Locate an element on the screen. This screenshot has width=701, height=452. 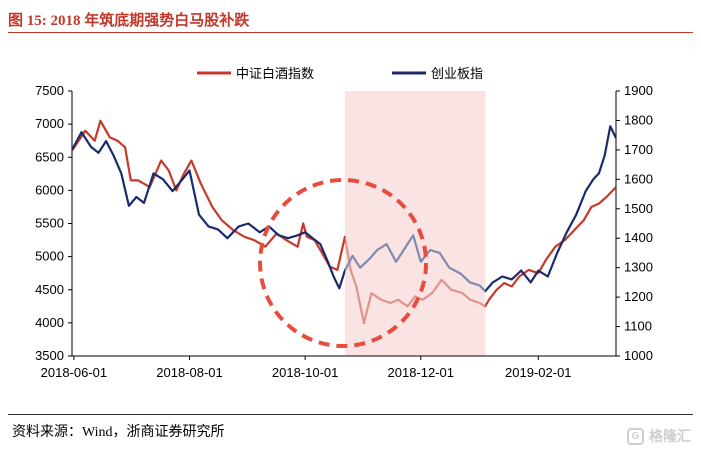
right-axis-tick-label: 1600 is located at coordinates (638, 178).